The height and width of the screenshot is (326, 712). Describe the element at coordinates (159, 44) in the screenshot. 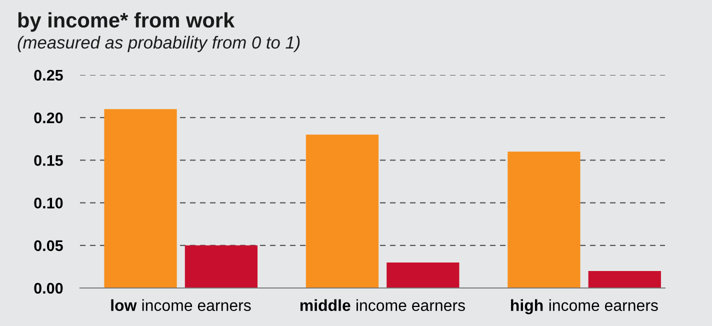

I see `chart-subtitle: (measured as probability from 0 to 1)` at that location.